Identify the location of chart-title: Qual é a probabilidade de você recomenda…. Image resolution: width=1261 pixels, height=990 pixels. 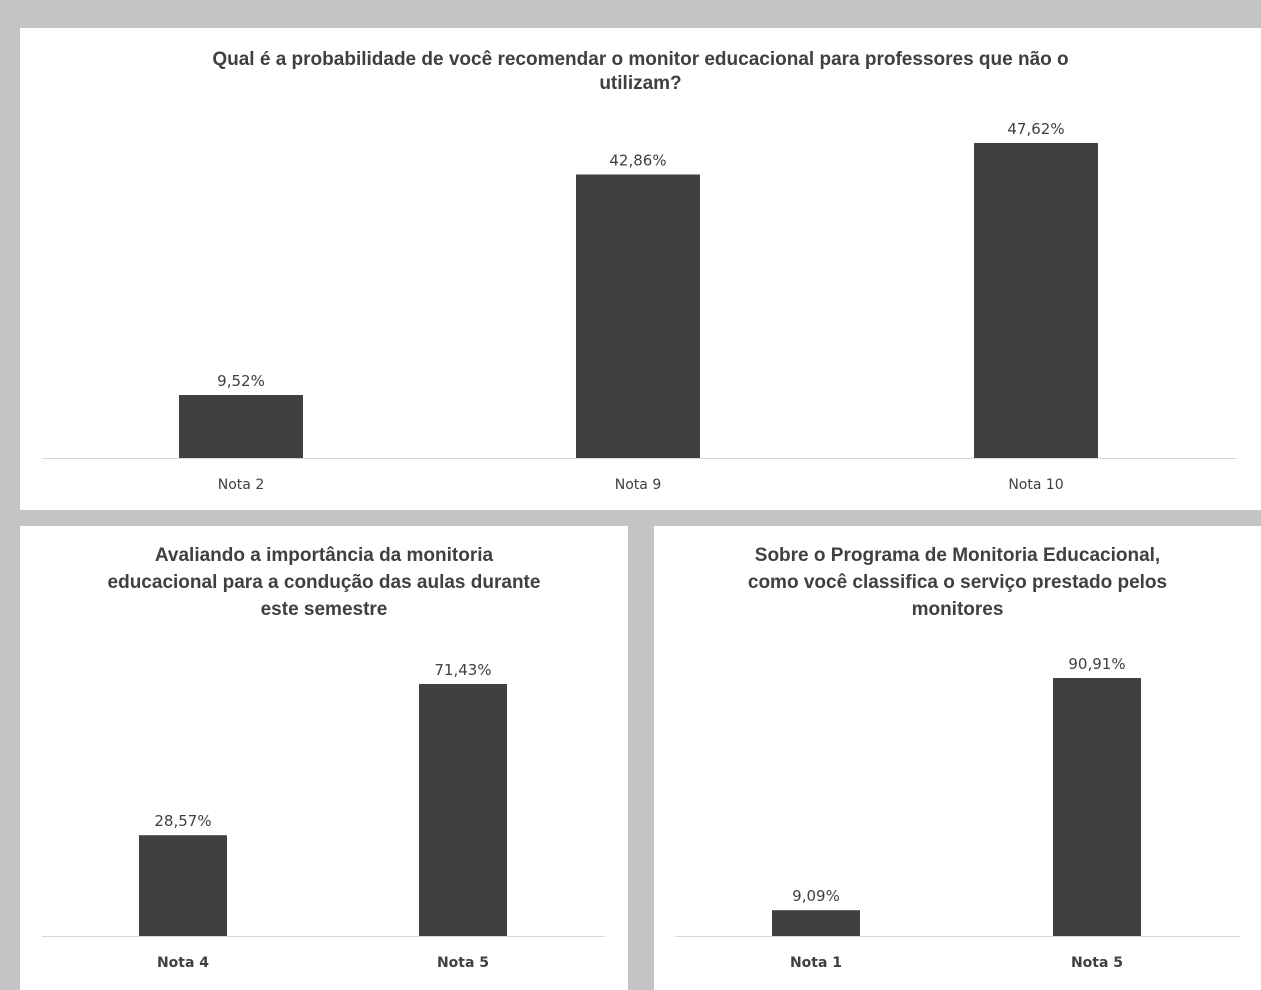
(640, 71).